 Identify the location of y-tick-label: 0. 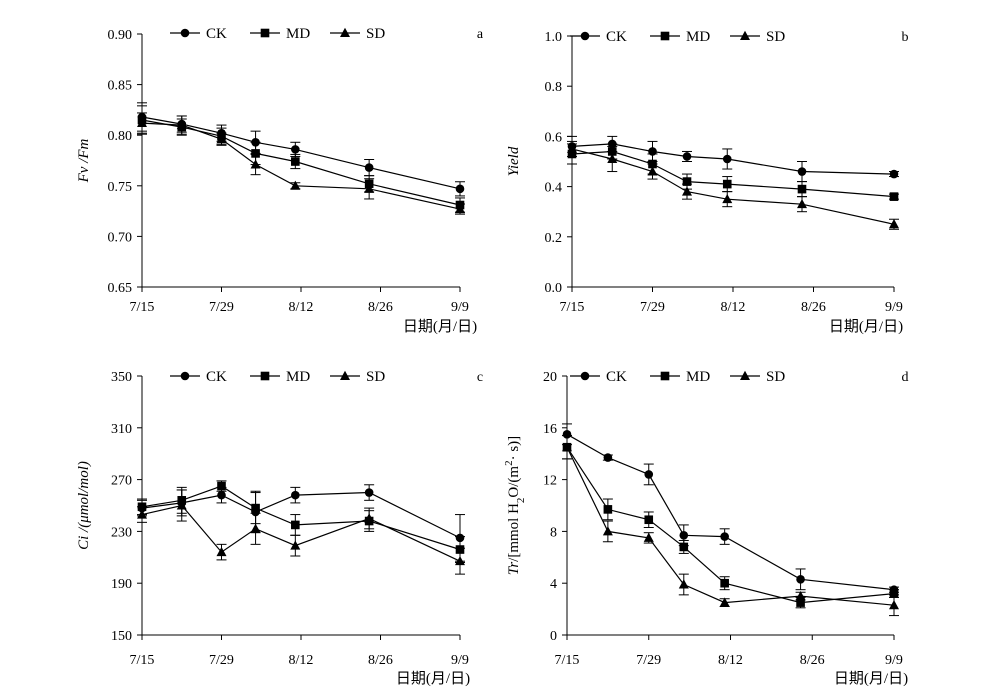
(553, 636).